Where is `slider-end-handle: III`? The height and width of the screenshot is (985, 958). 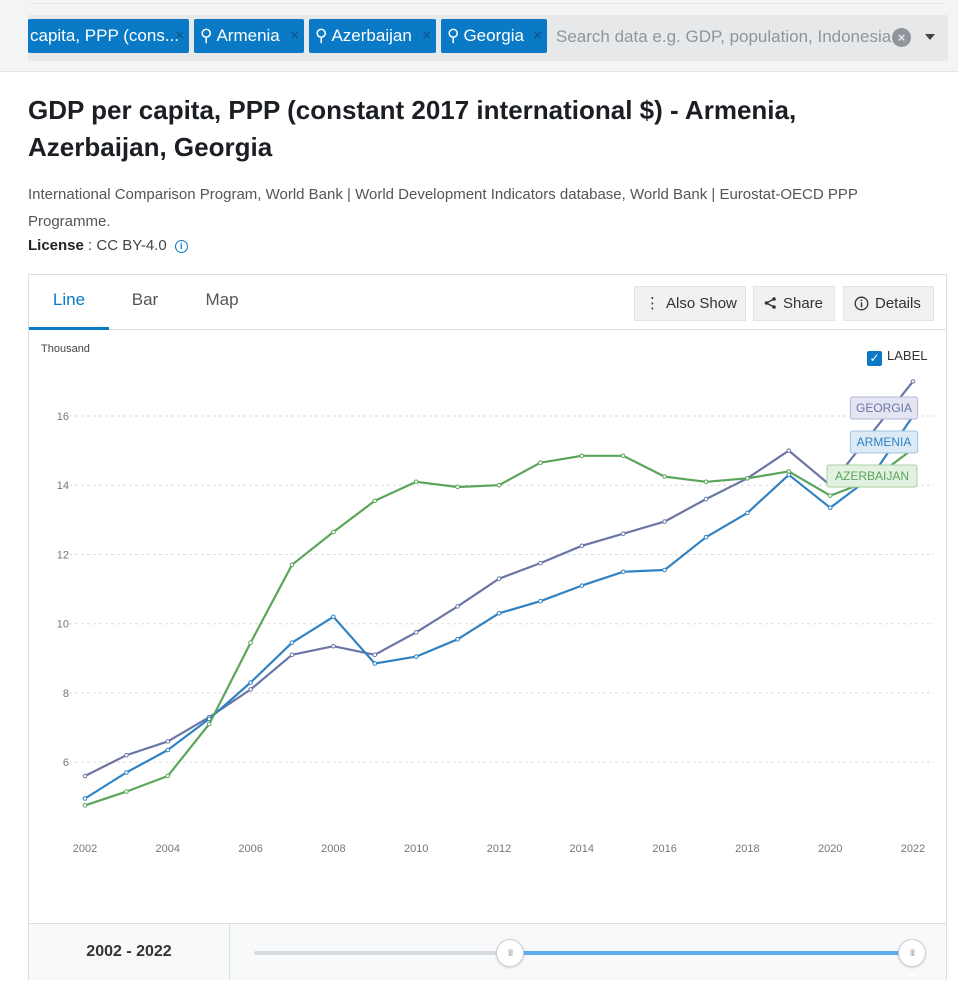 slider-end-handle: III is located at coordinates (912, 953).